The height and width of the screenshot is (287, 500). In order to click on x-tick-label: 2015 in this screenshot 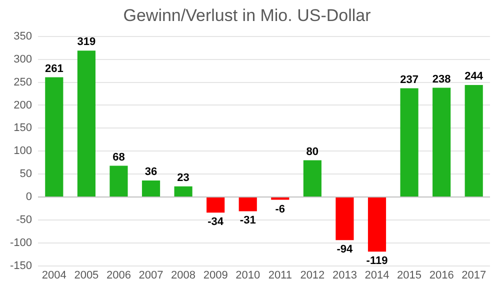, I will do `click(409, 275)`.